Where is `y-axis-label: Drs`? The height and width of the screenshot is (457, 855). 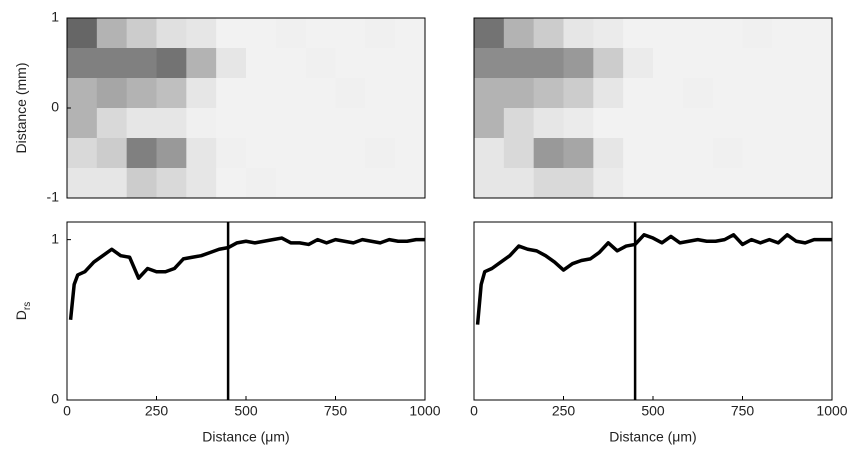
y-axis-label: Drs is located at coordinates (23, 311).